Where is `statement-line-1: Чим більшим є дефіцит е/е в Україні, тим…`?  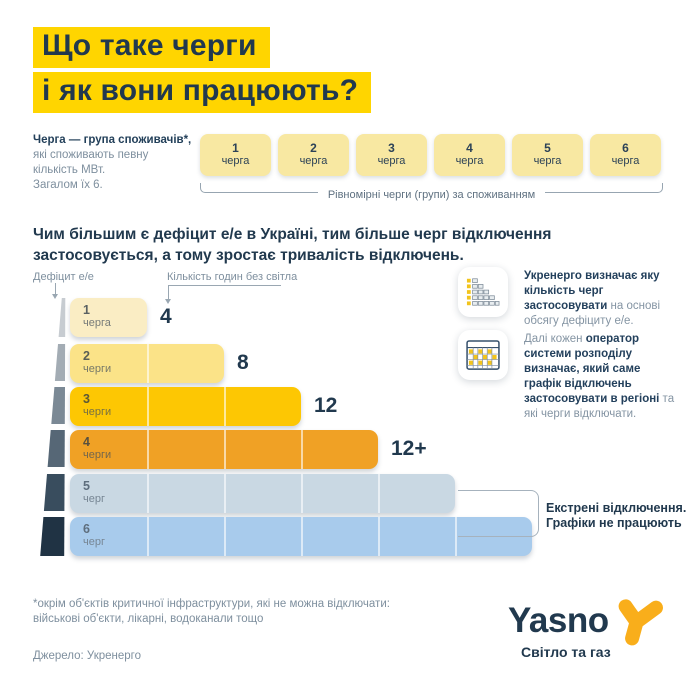
statement-line-1: Чим більшим є дефіцит е/е в Україні, тим… is located at coordinates (292, 234).